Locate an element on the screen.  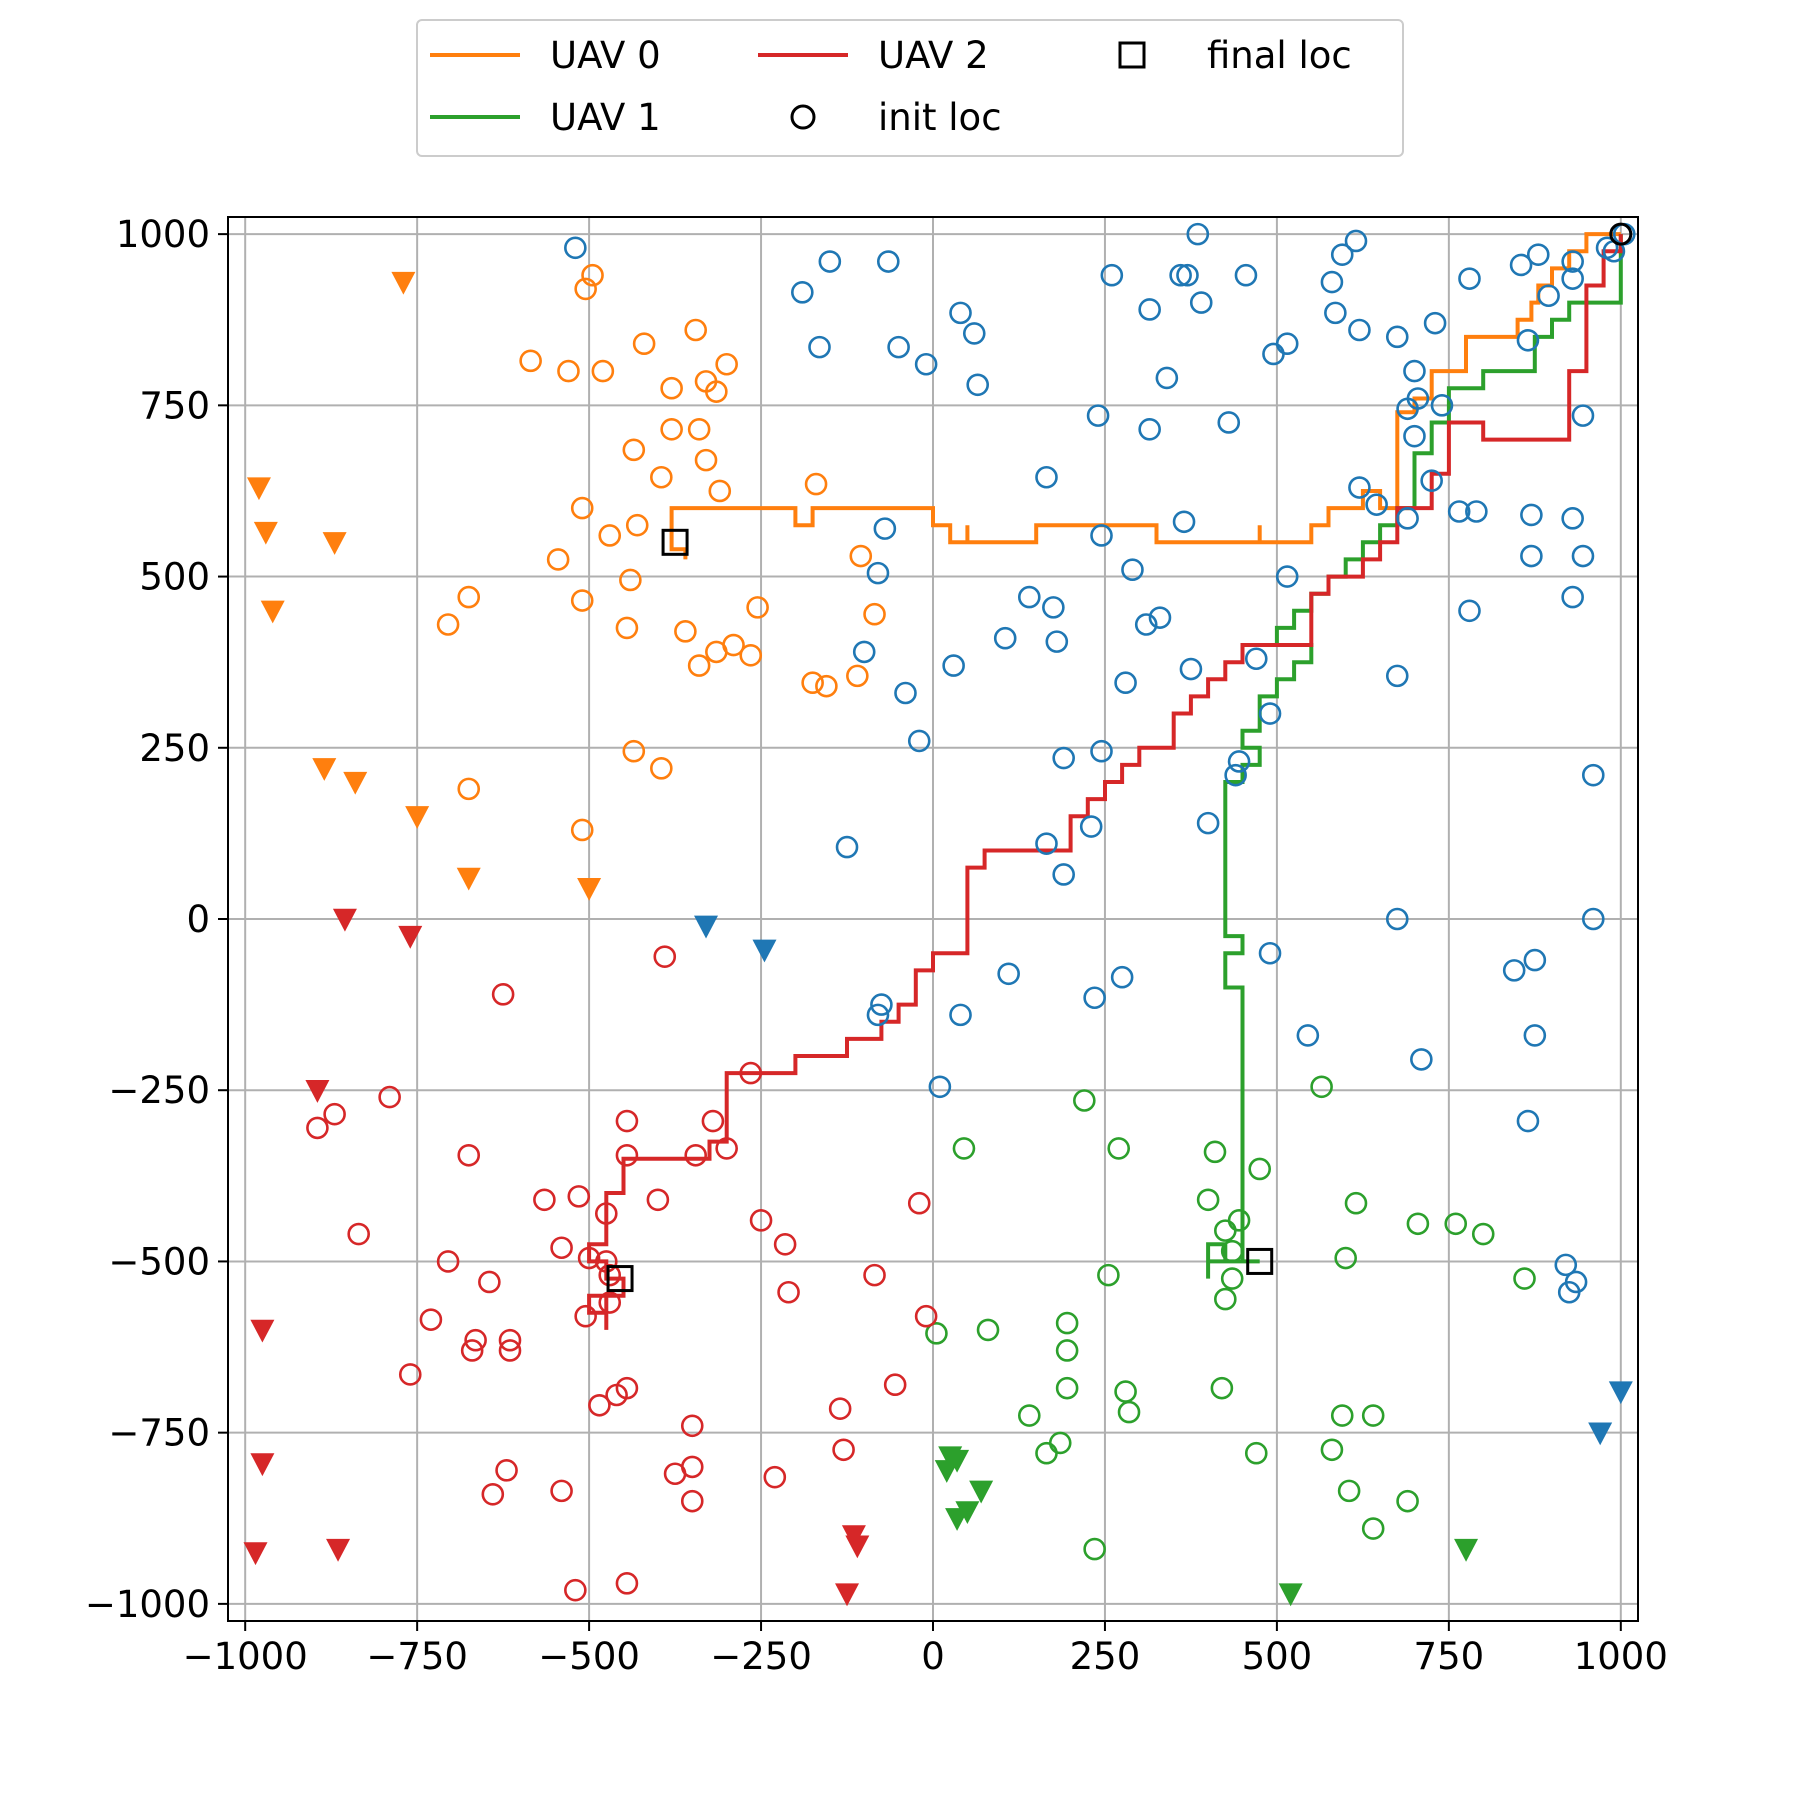
y-tick-label: −1000 is located at coordinates (147, 1604).